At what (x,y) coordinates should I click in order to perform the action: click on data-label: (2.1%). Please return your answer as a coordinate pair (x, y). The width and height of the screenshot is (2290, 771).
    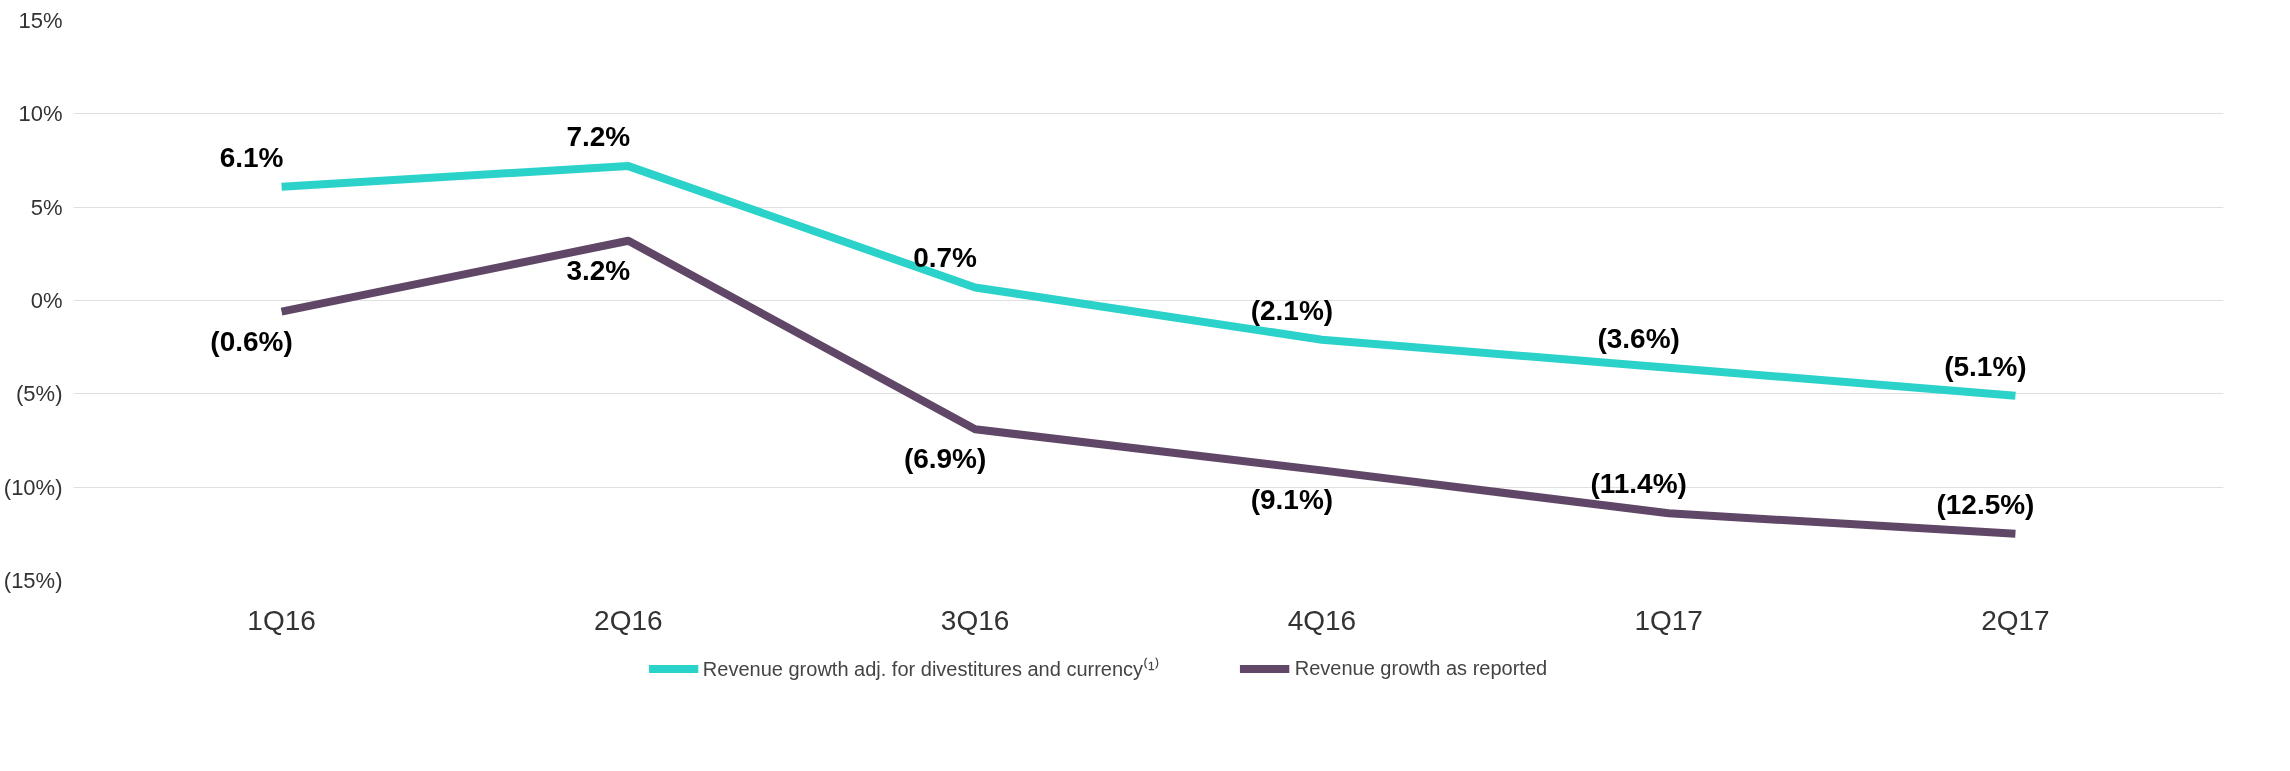
    Looking at the image, I should click on (1292, 310).